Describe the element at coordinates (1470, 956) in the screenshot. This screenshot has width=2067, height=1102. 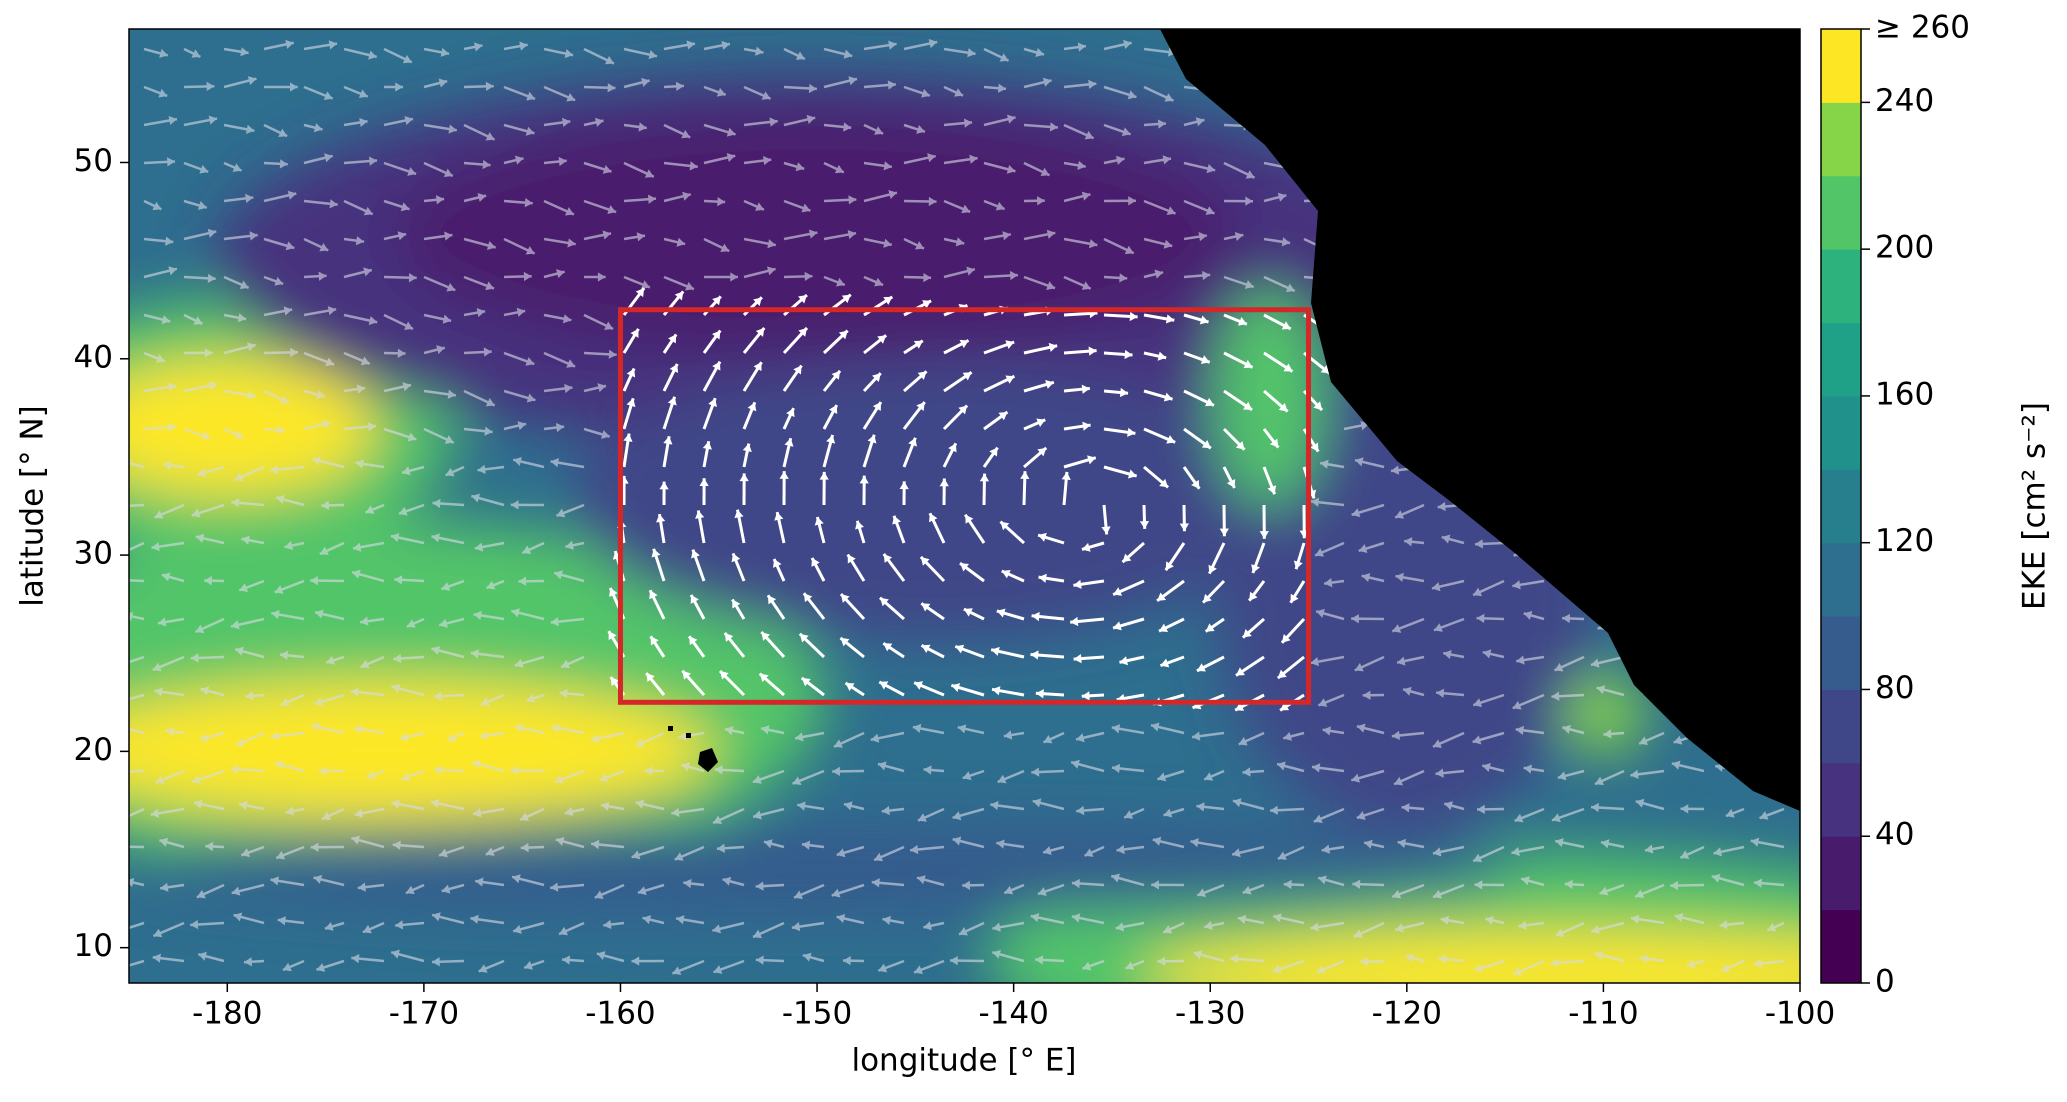
I see `blob` at that location.